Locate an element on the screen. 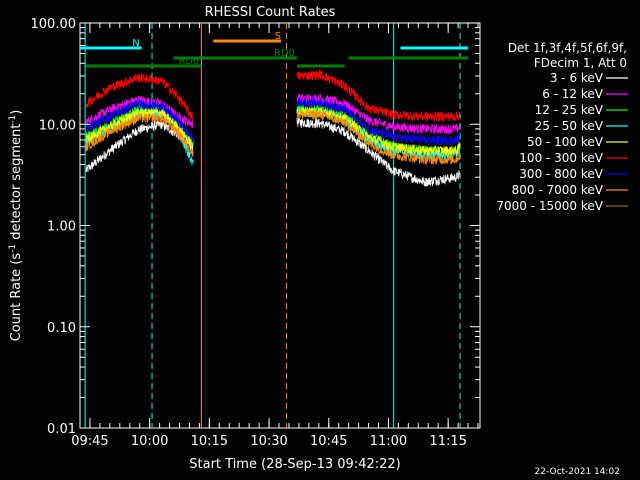 The image size is (640, 480). x-tick-label: 09:45 is located at coordinates (89, 441).